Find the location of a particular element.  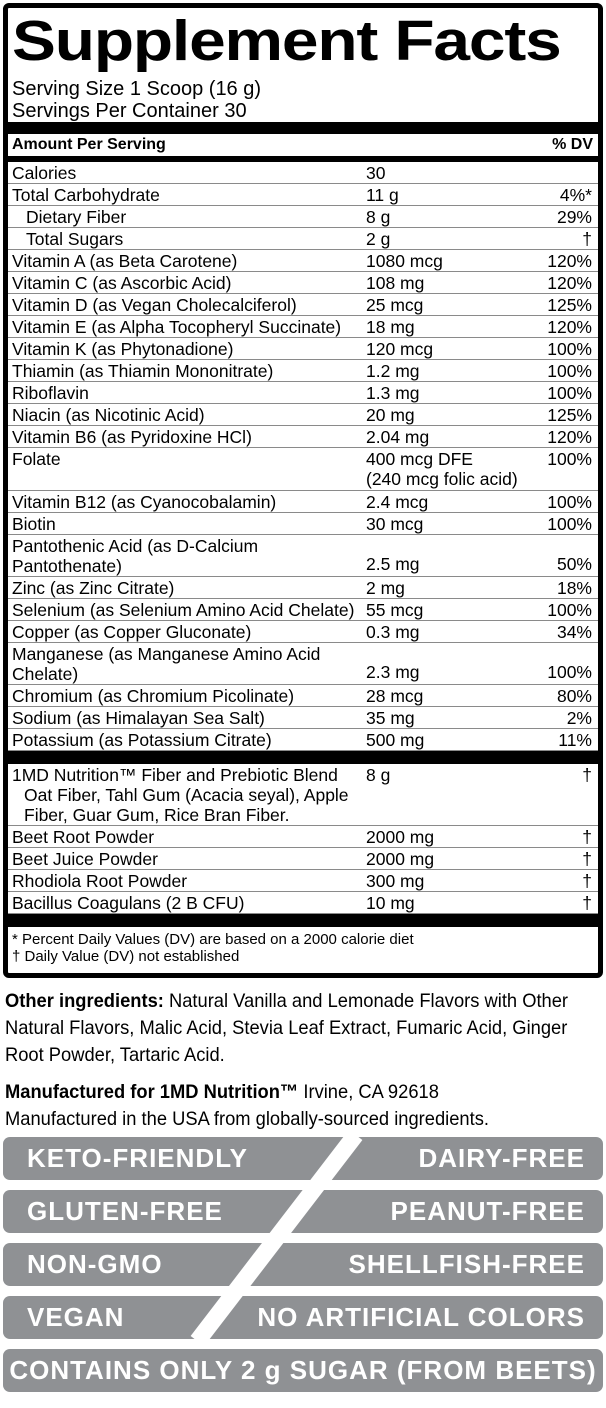

nutrient-amount: 120 mcg is located at coordinates (400, 349).